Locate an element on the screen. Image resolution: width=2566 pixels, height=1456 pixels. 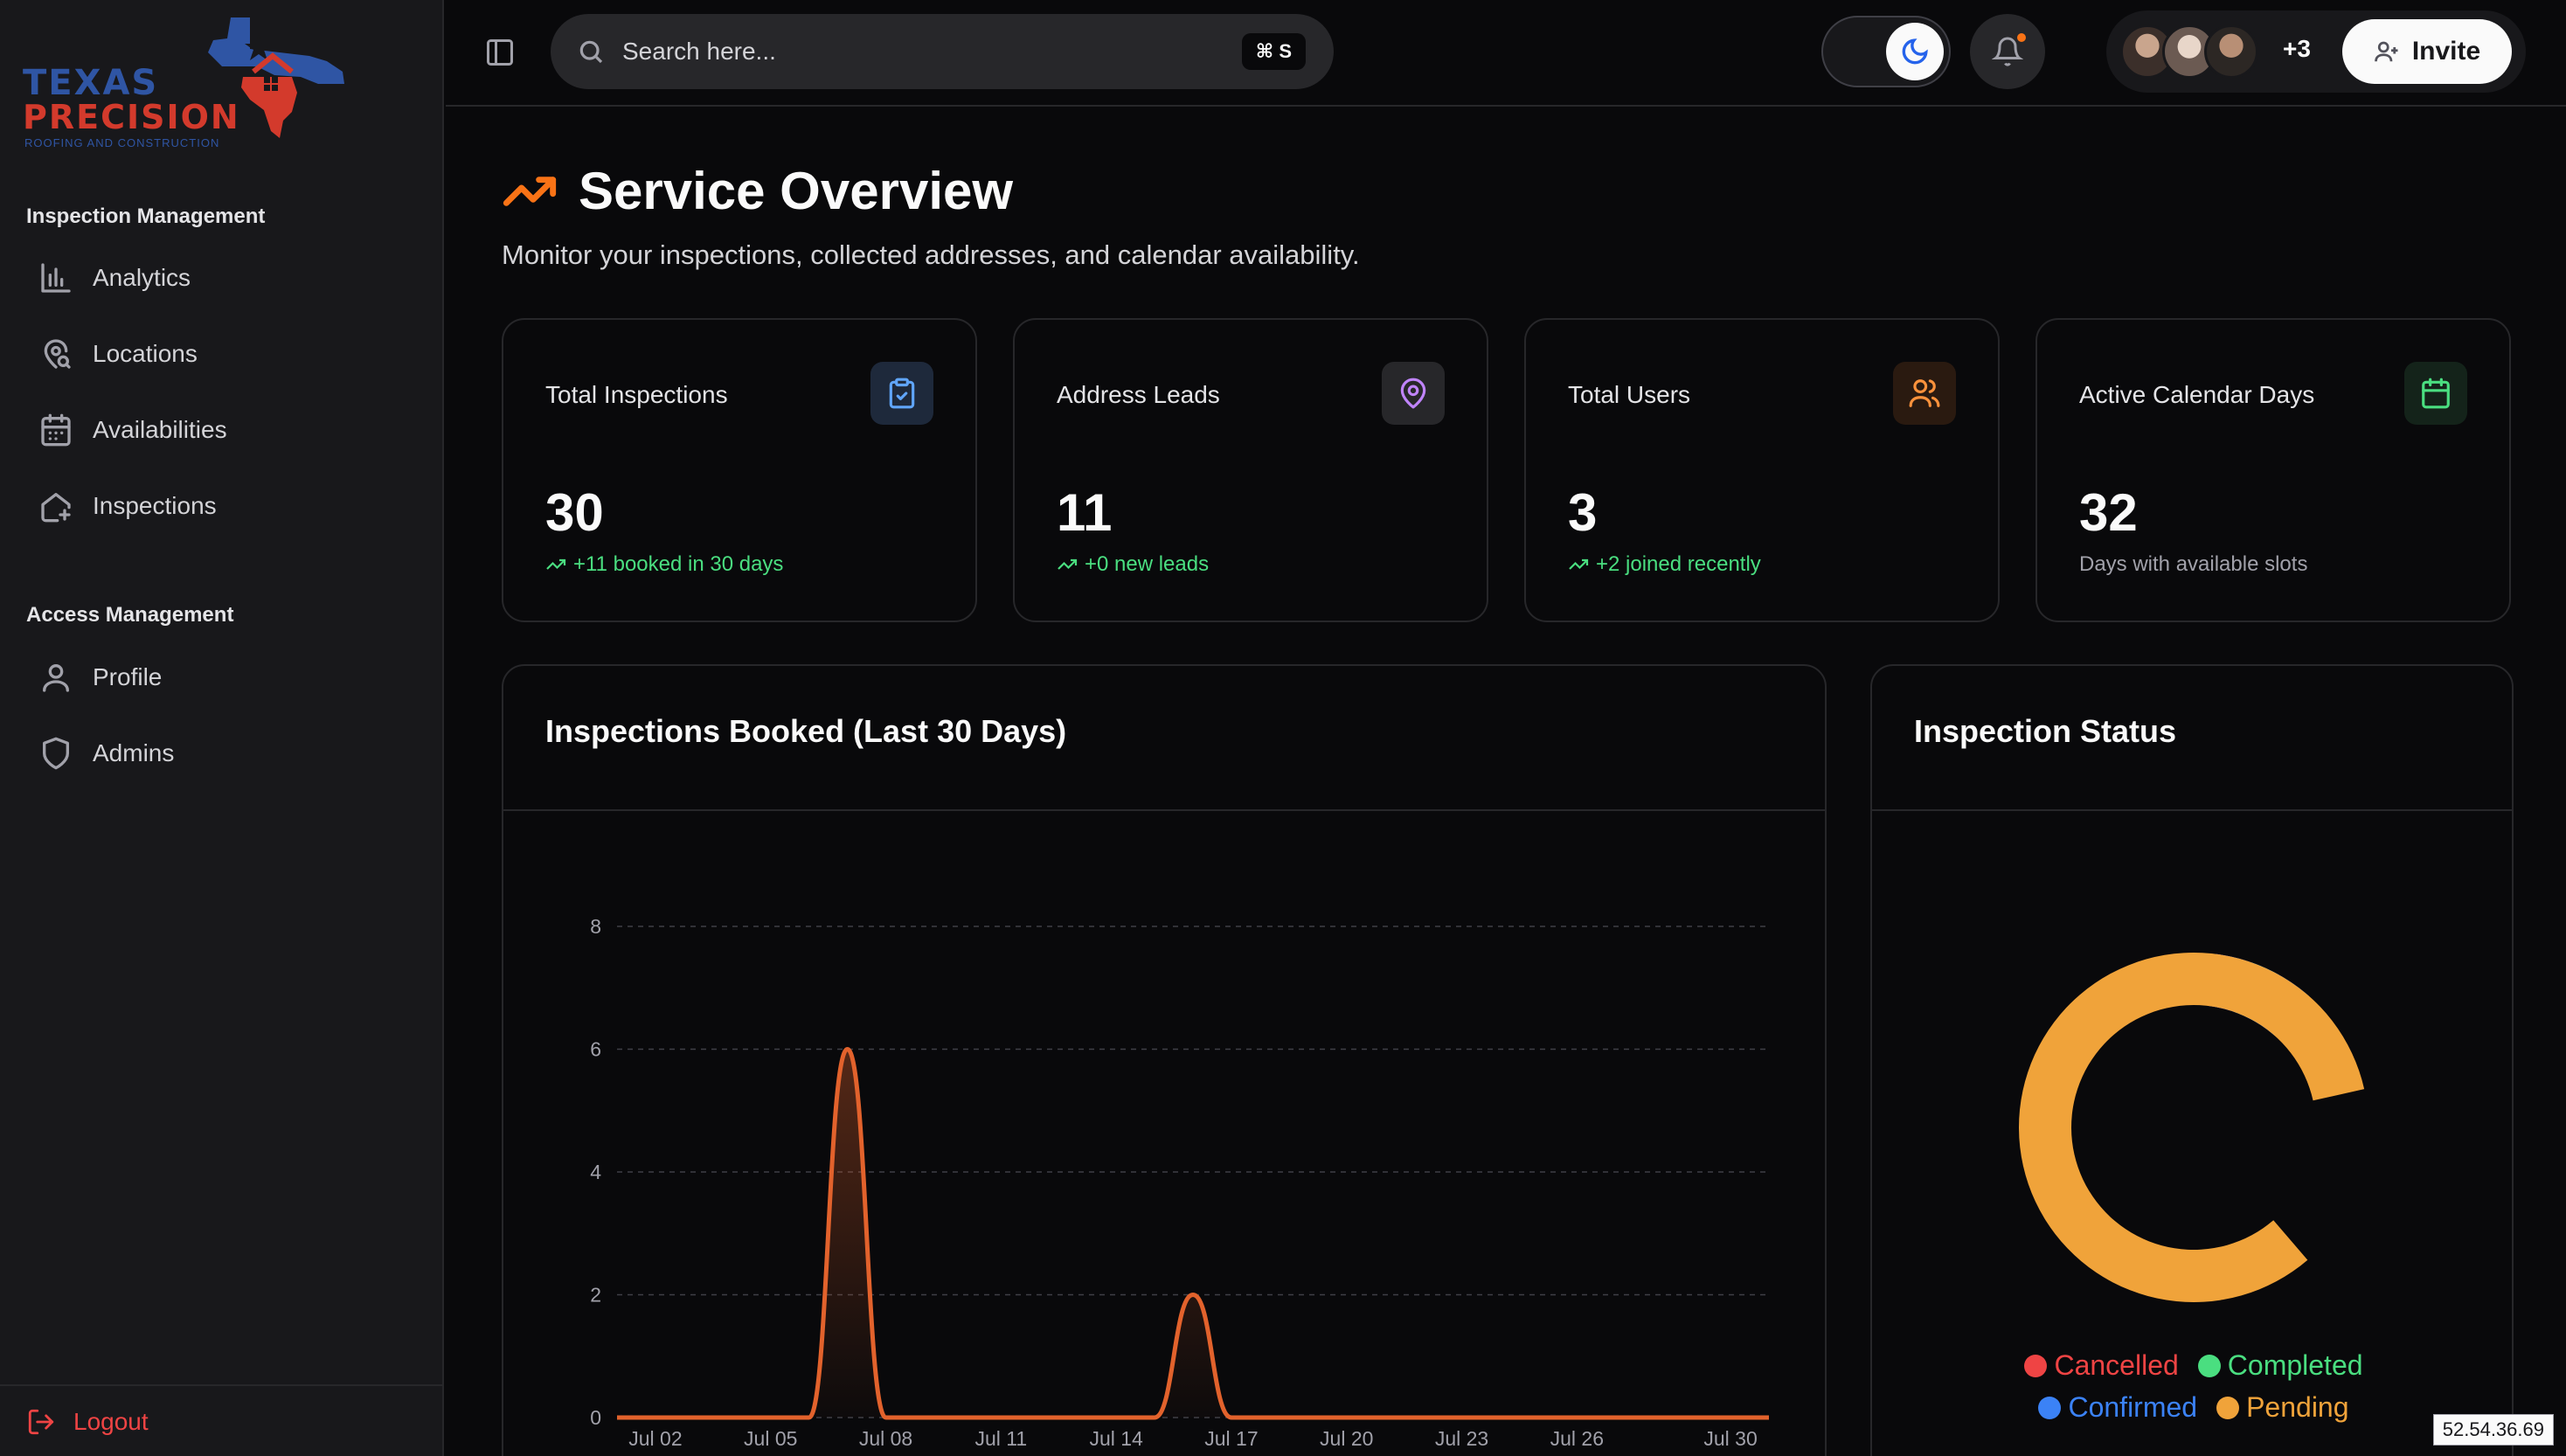
sidebar-item-locations: Locations is located at coordinates (226, 354).